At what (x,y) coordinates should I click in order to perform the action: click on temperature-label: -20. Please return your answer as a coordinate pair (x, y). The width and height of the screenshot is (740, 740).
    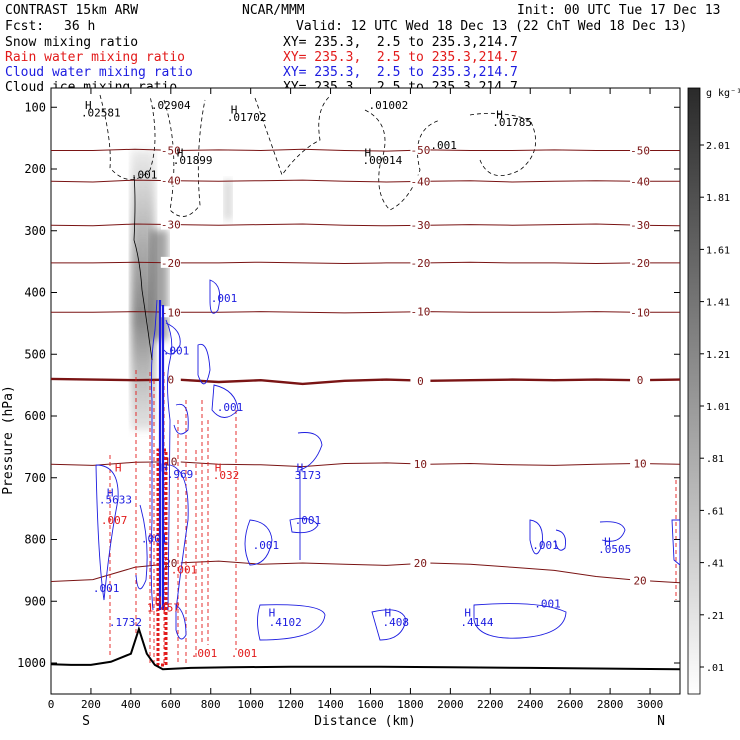
    Looking at the image, I should click on (171, 263).